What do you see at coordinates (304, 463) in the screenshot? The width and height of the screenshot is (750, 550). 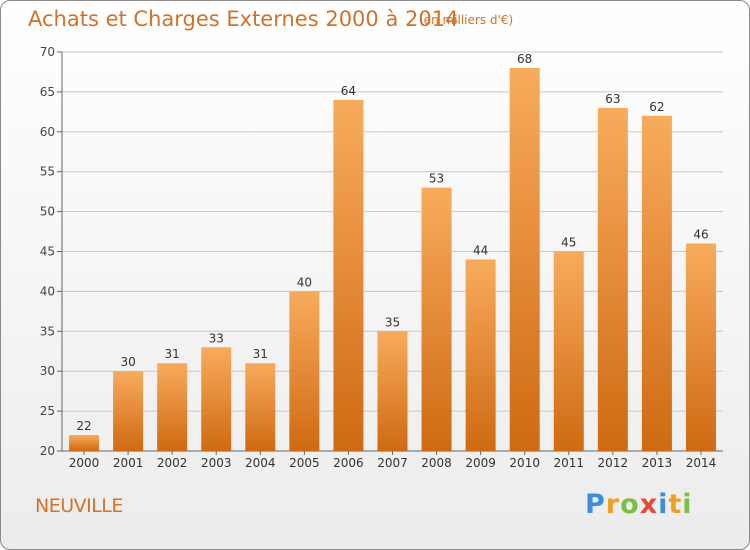 I see `x-tick-label: 2005` at bounding box center [304, 463].